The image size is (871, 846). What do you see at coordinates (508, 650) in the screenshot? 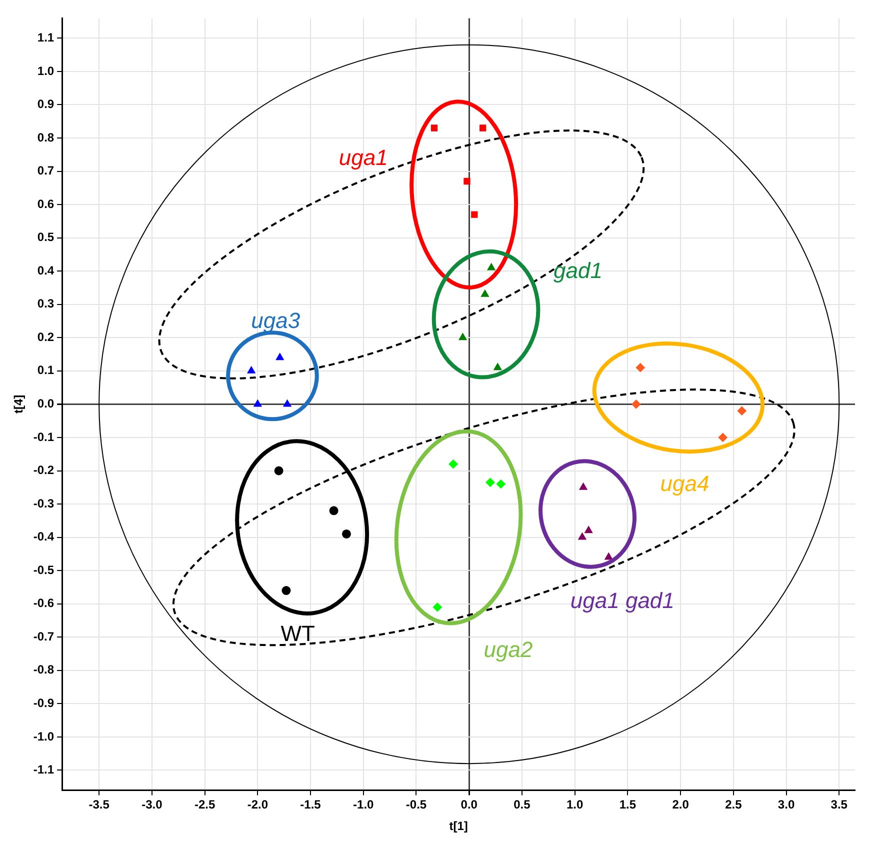
I see `text: uga2` at bounding box center [508, 650].